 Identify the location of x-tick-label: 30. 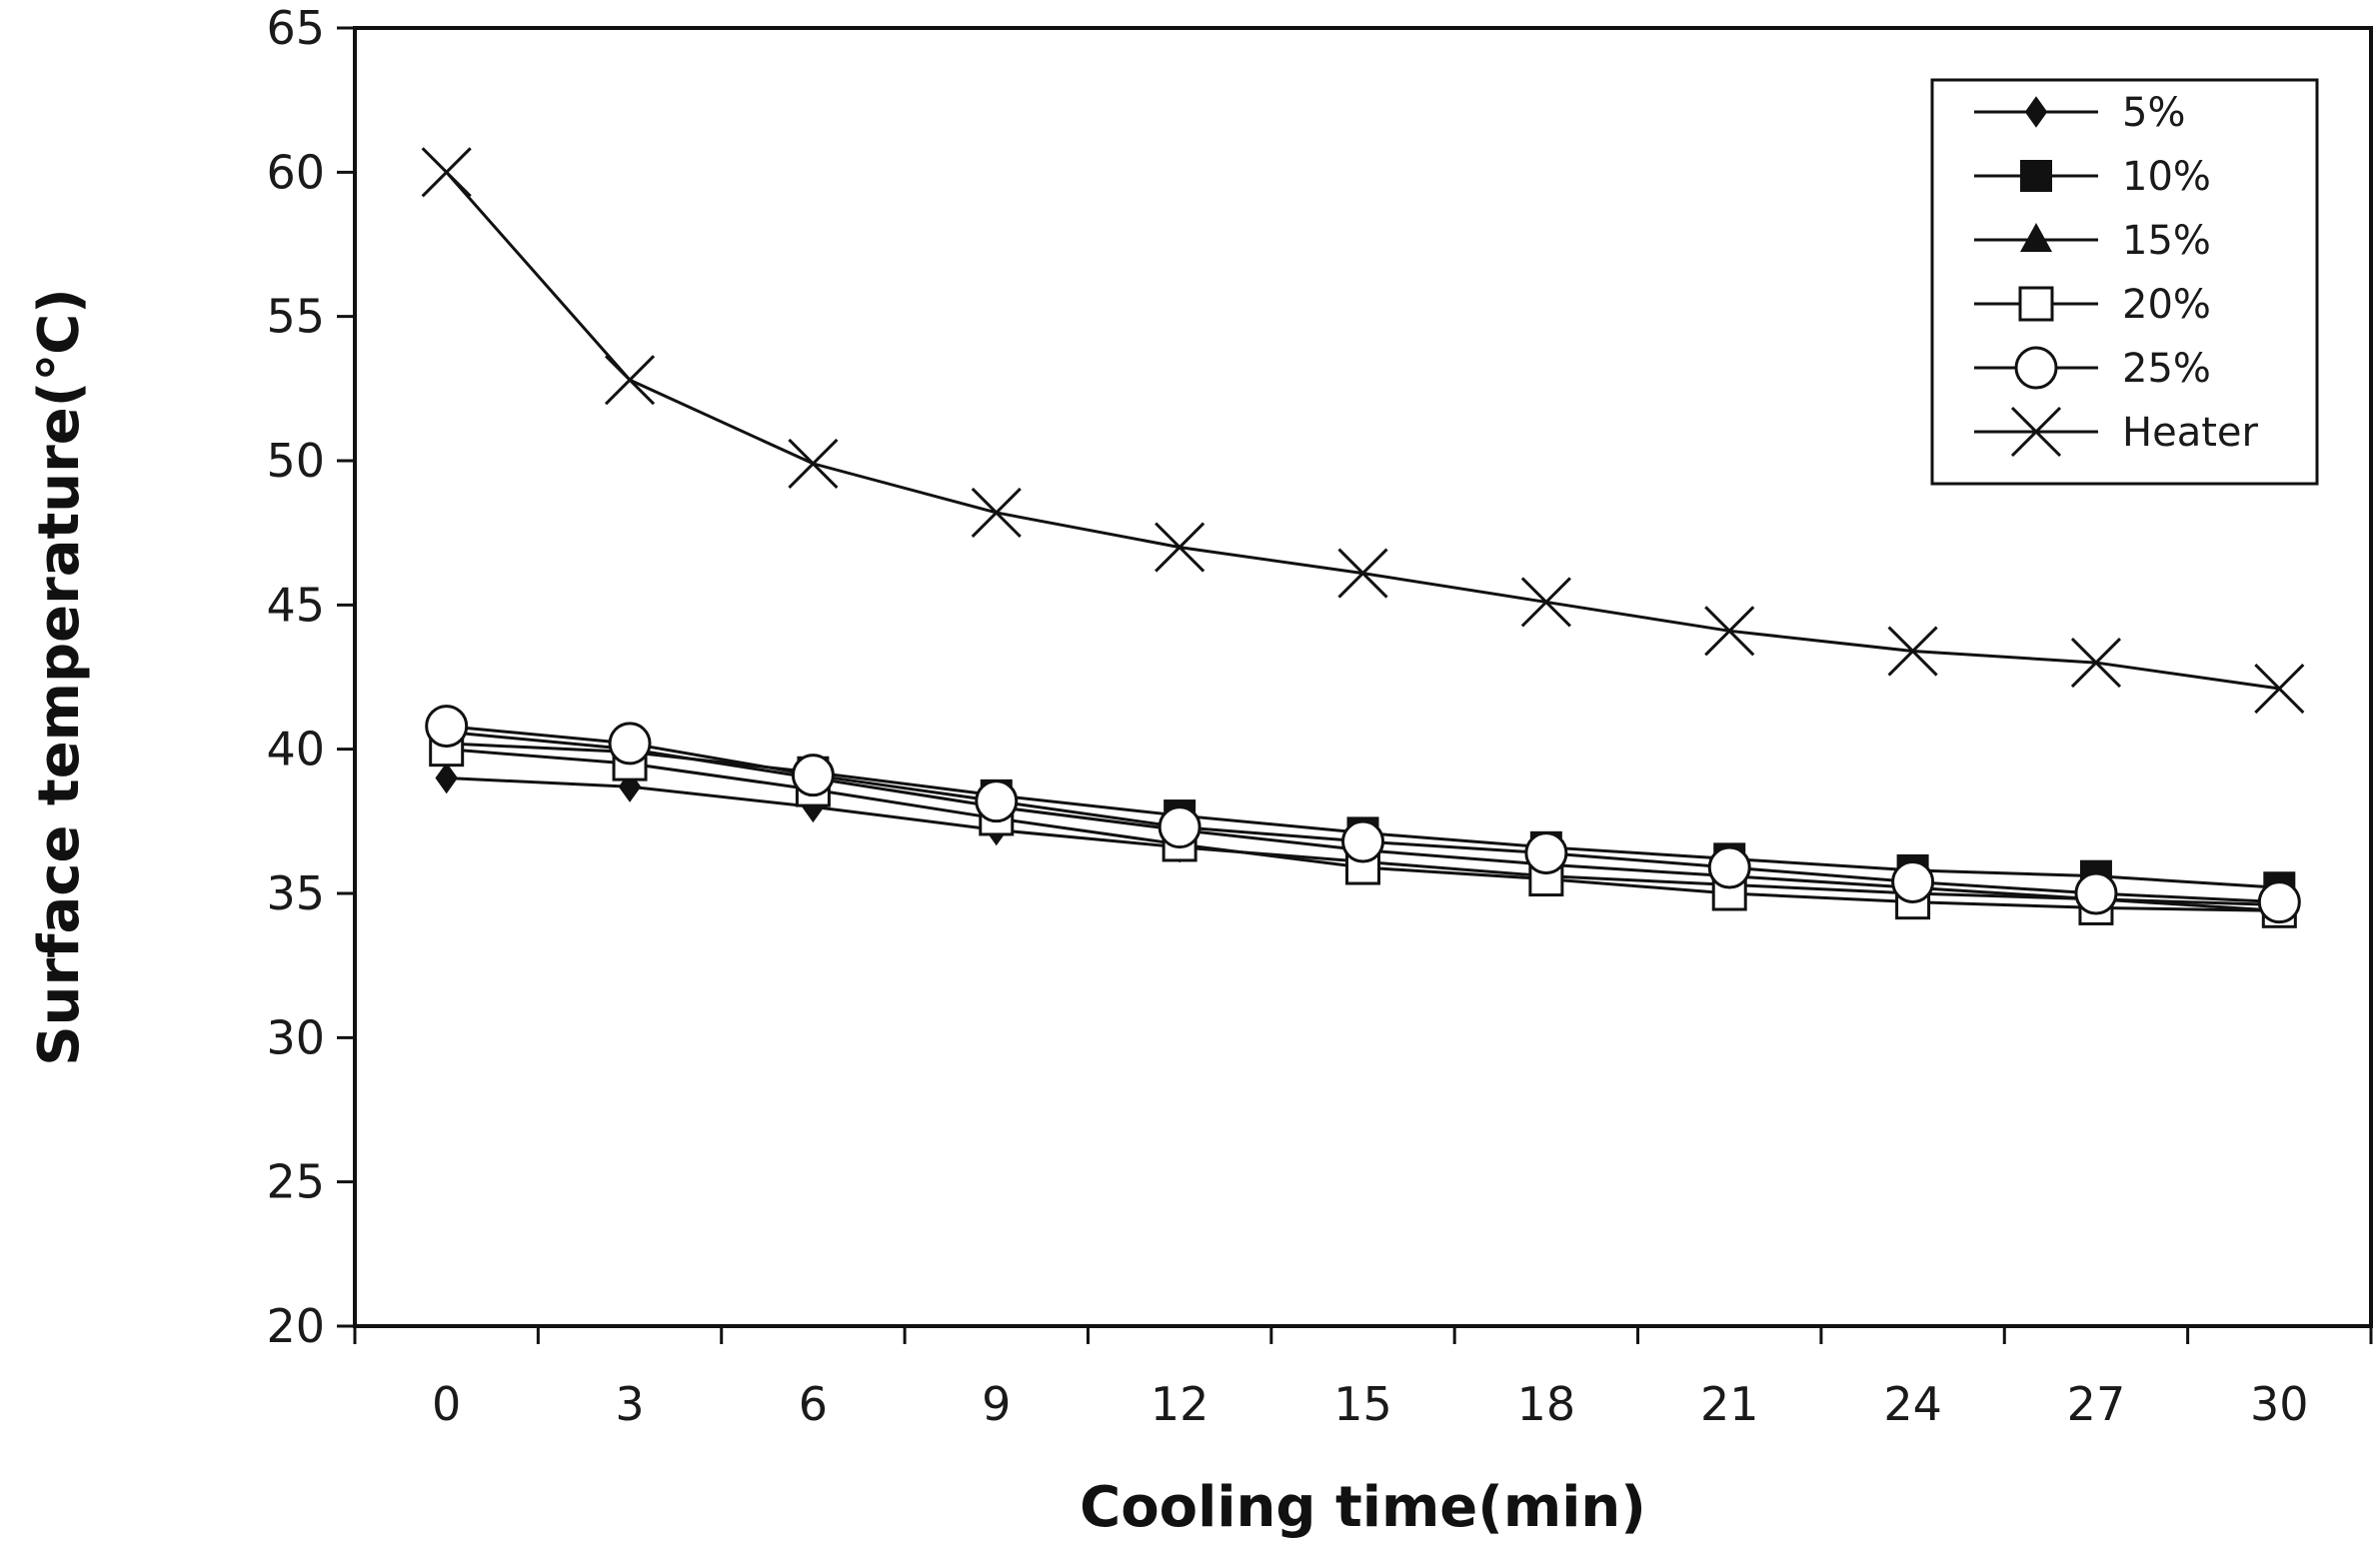
(2279, 1404).